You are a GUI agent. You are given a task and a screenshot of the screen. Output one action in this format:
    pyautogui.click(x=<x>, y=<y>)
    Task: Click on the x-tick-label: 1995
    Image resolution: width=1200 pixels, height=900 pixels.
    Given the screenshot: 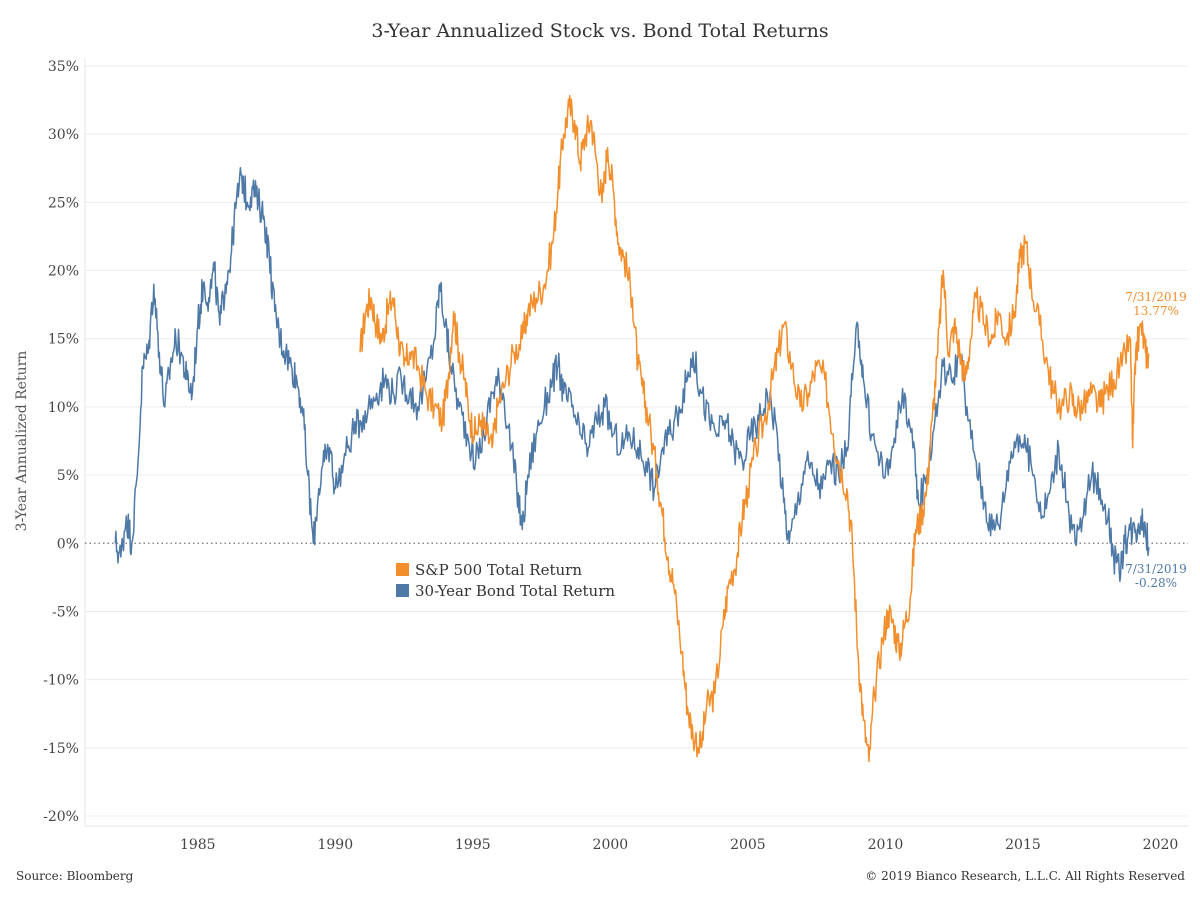 What is the action you would take?
    pyautogui.click(x=473, y=845)
    